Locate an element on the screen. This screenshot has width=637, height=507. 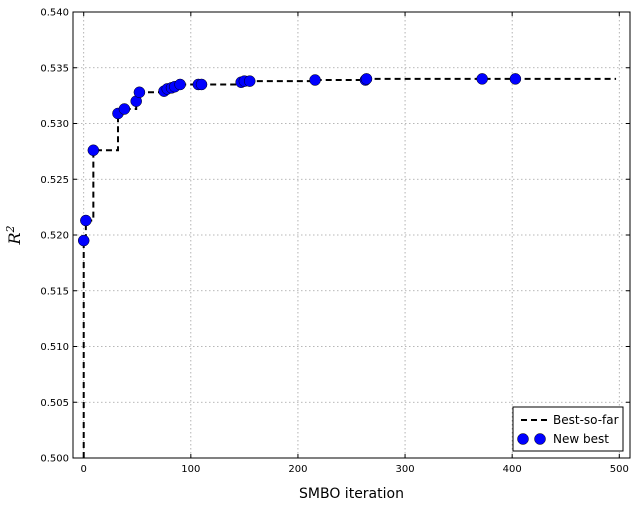
y-axis-label-base: R is located at coordinates (14, 238).